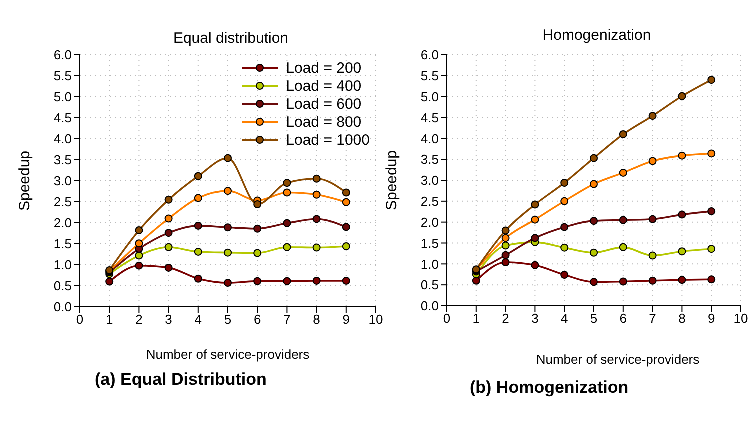 Image resolution: width=756 pixels, height=422 pixels. What do you see at coordinates (110, 320) in the screenshot?
I see `x-tick-label: 1` at bounding box center [110, 320].